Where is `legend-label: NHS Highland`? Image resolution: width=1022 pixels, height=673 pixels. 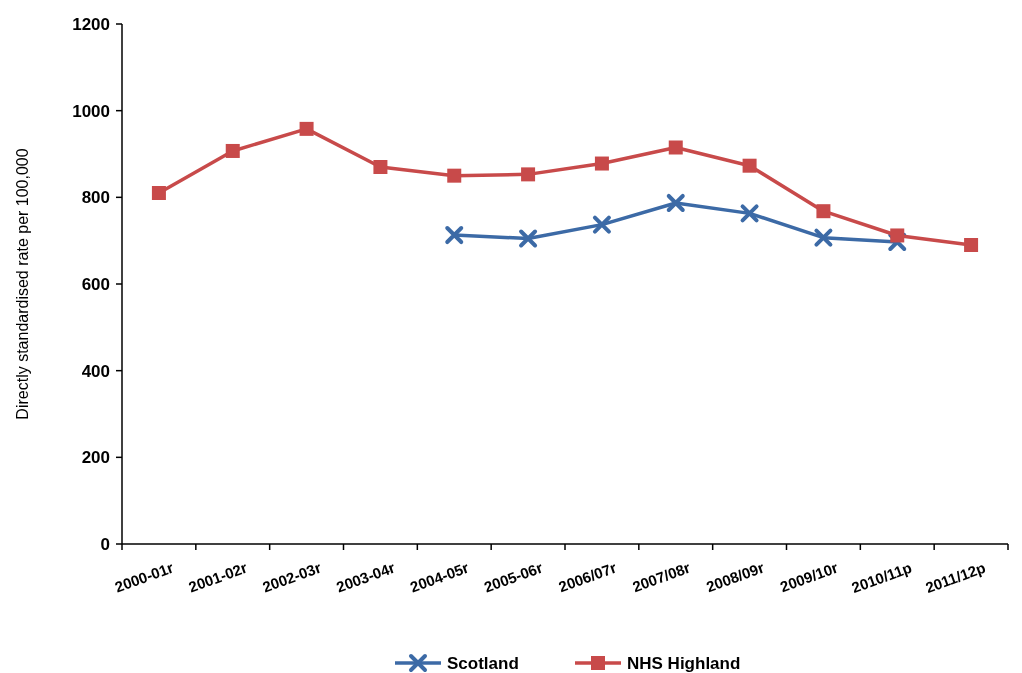 legend-label: NHS Highland is located at coordinates (684, 663).